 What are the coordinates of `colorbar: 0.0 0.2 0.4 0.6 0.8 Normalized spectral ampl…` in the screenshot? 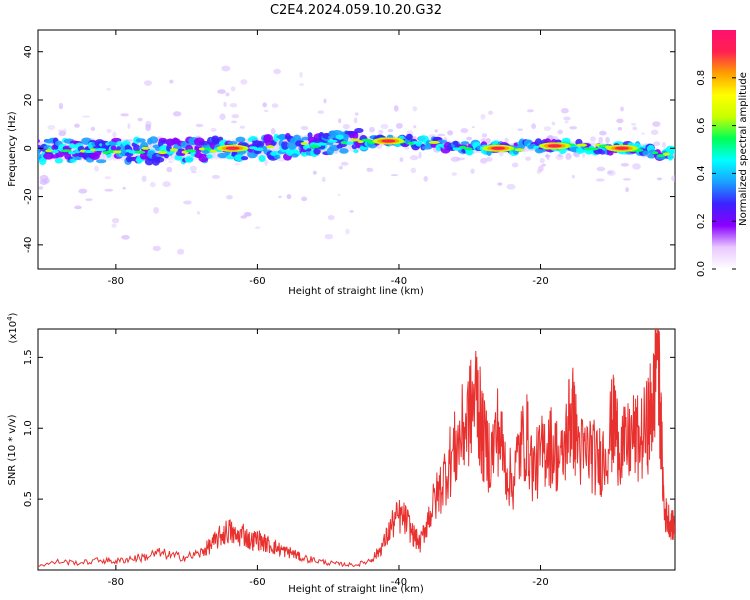 It's located at (722, 153).